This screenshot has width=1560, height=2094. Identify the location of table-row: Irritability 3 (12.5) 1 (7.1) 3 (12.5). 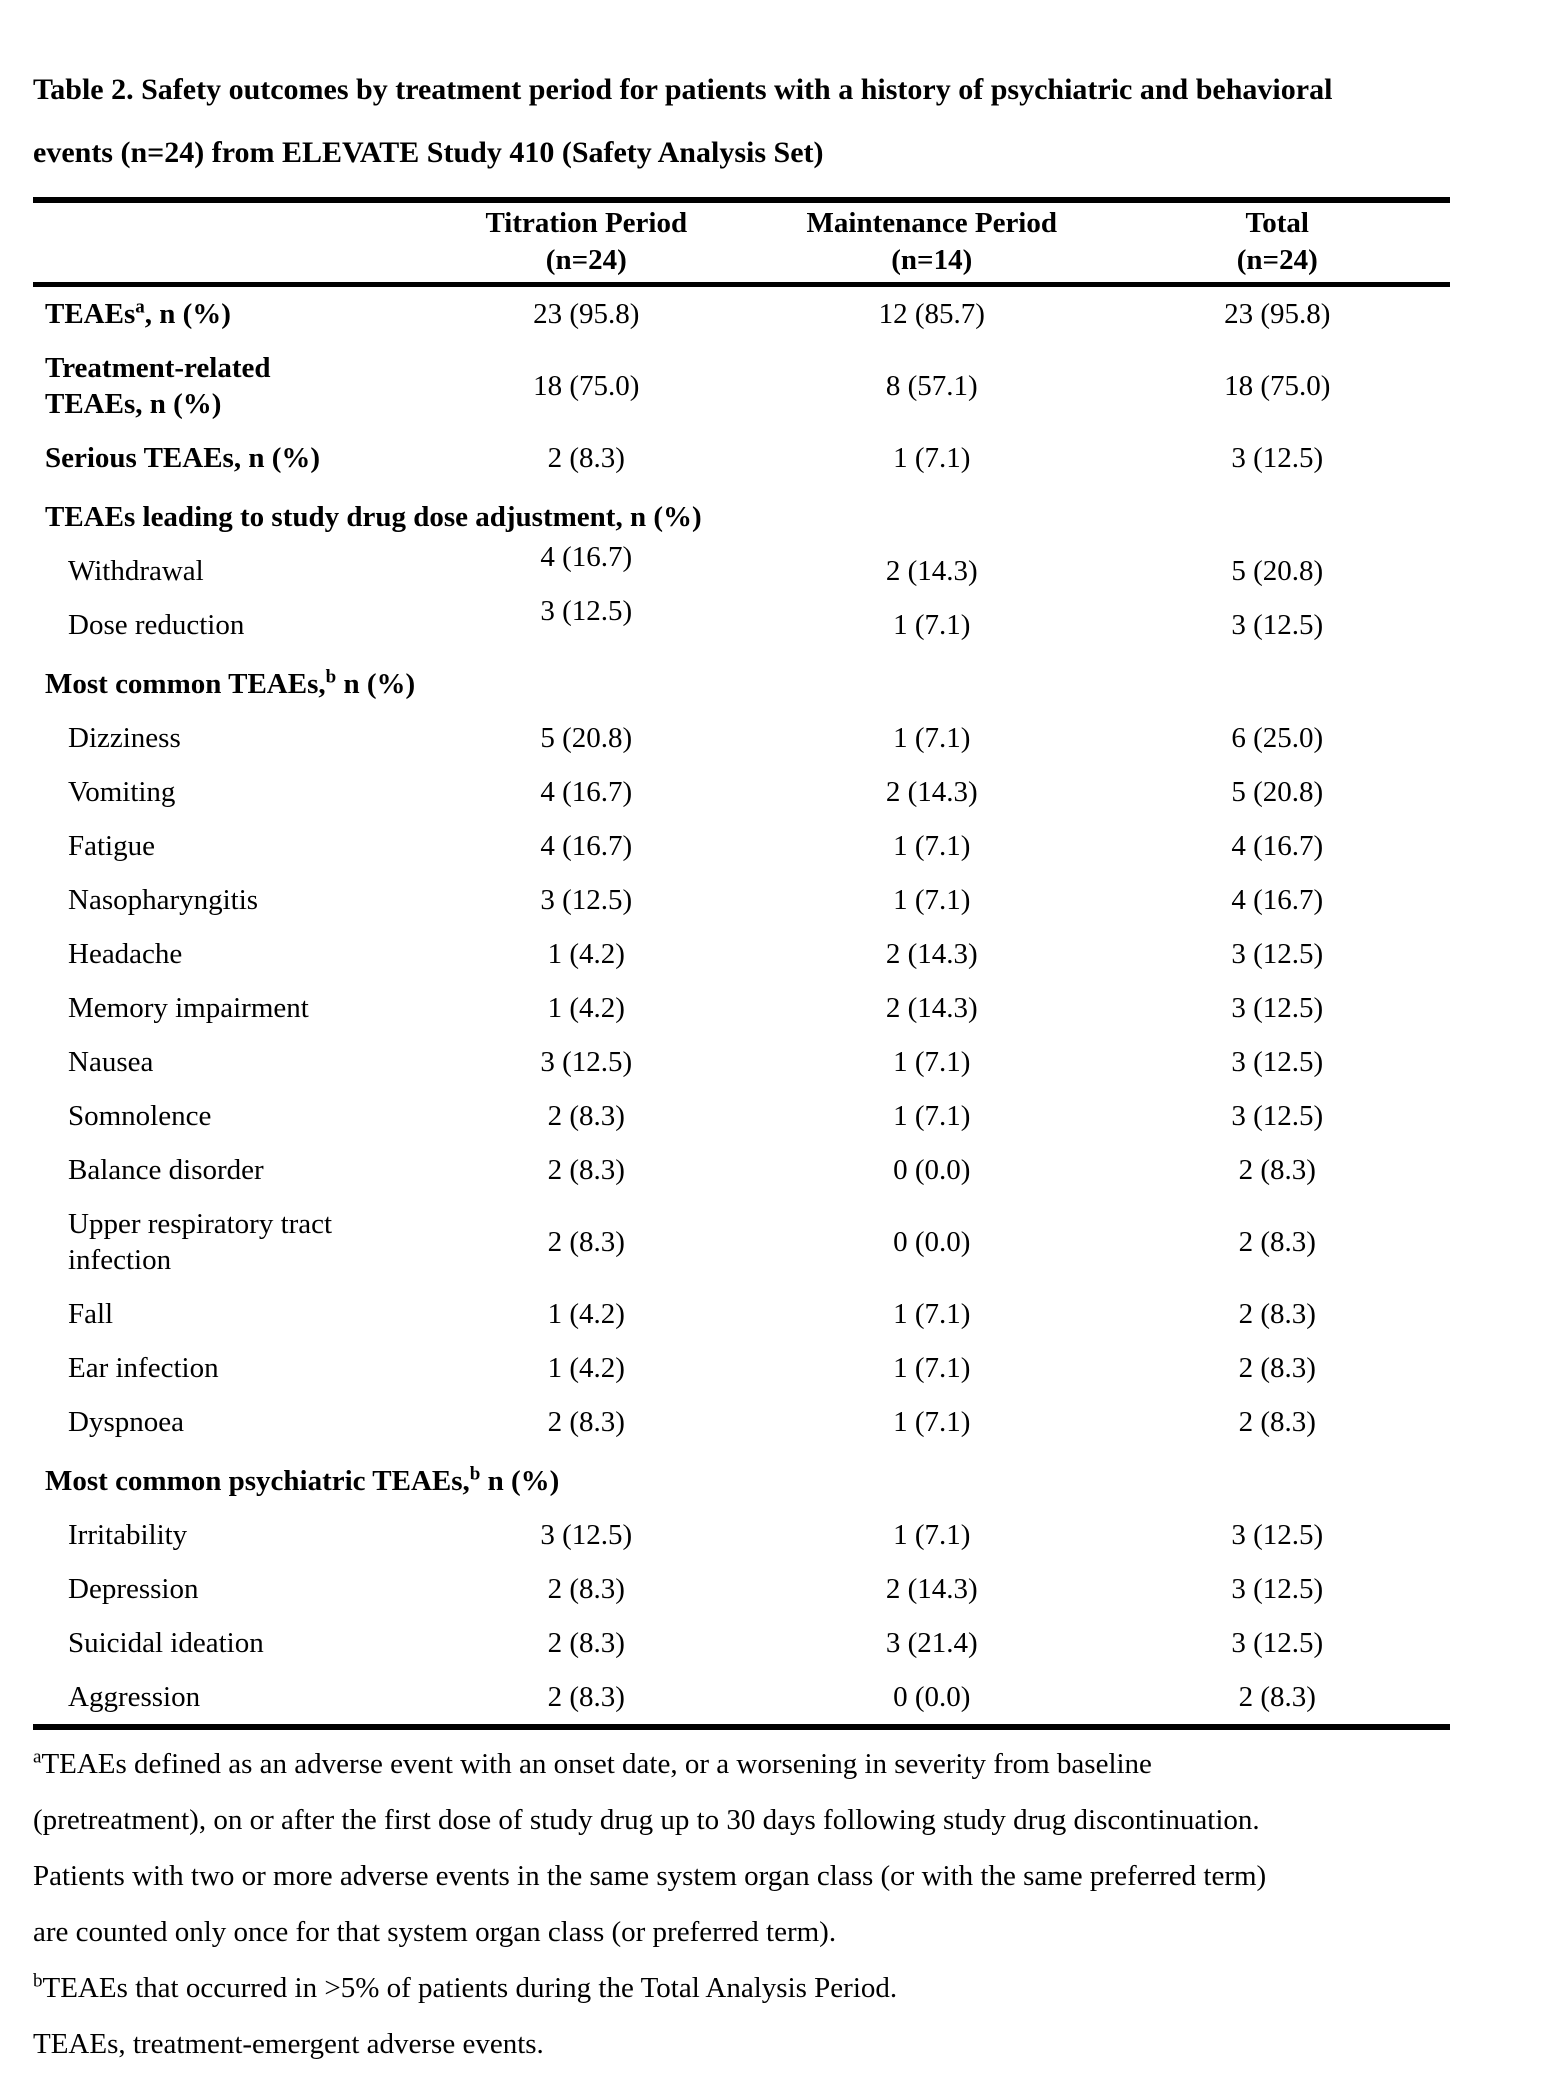
(741, 1535).